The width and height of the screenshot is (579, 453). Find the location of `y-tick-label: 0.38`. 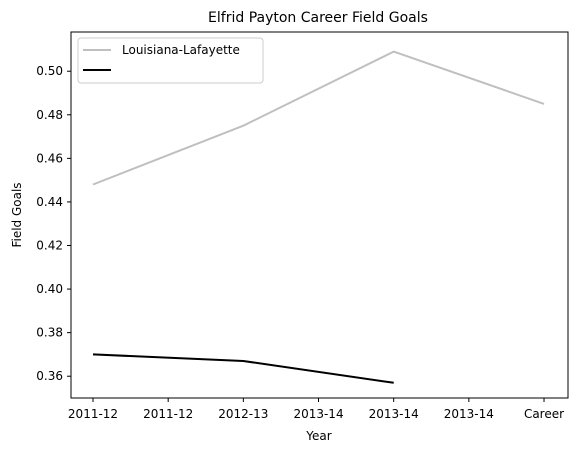

y-tick-label: 0.38 is located at coordinates (49, 333).